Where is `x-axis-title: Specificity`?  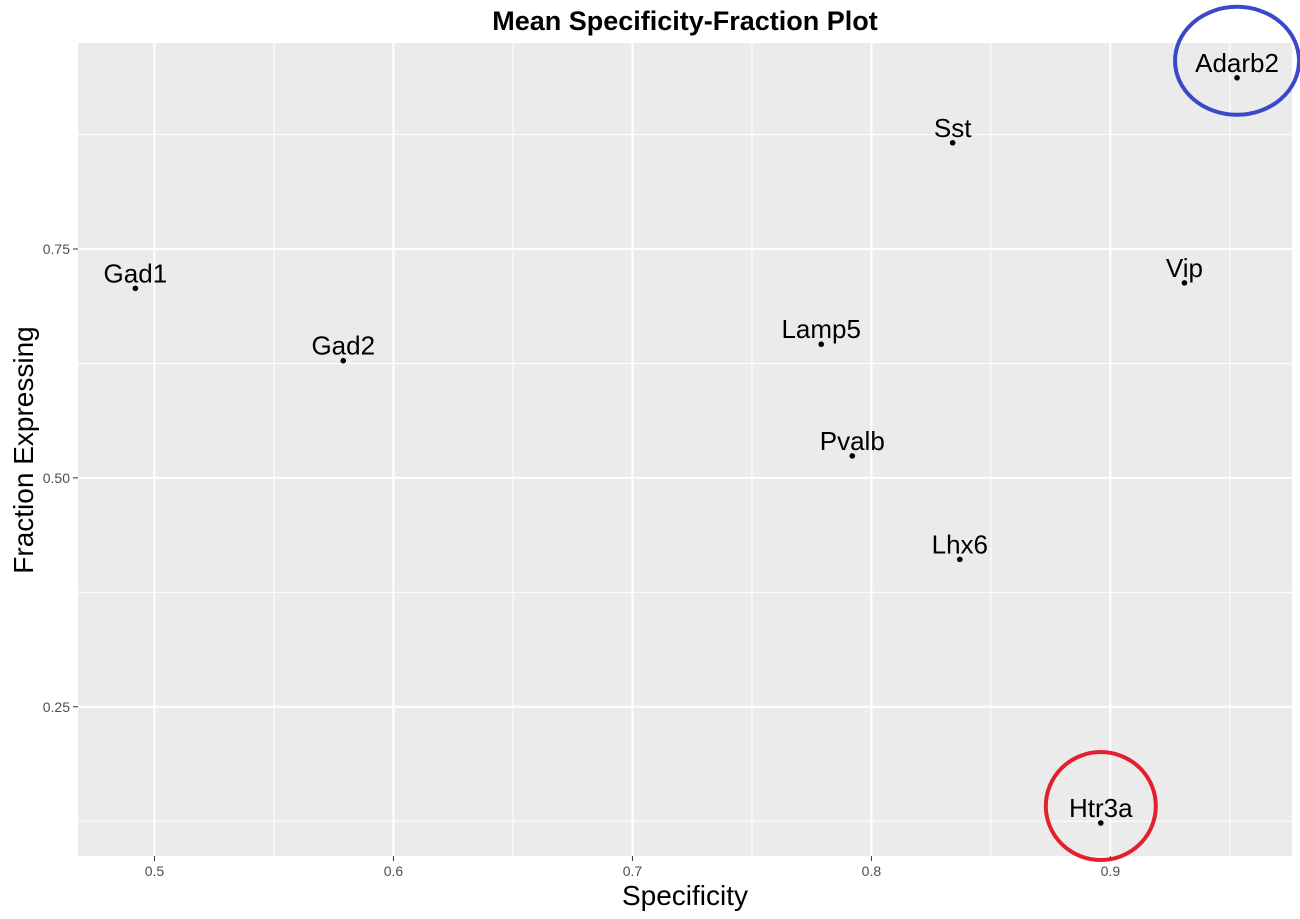 x-axis-title: Specificity is located at coordinates (685, 895).